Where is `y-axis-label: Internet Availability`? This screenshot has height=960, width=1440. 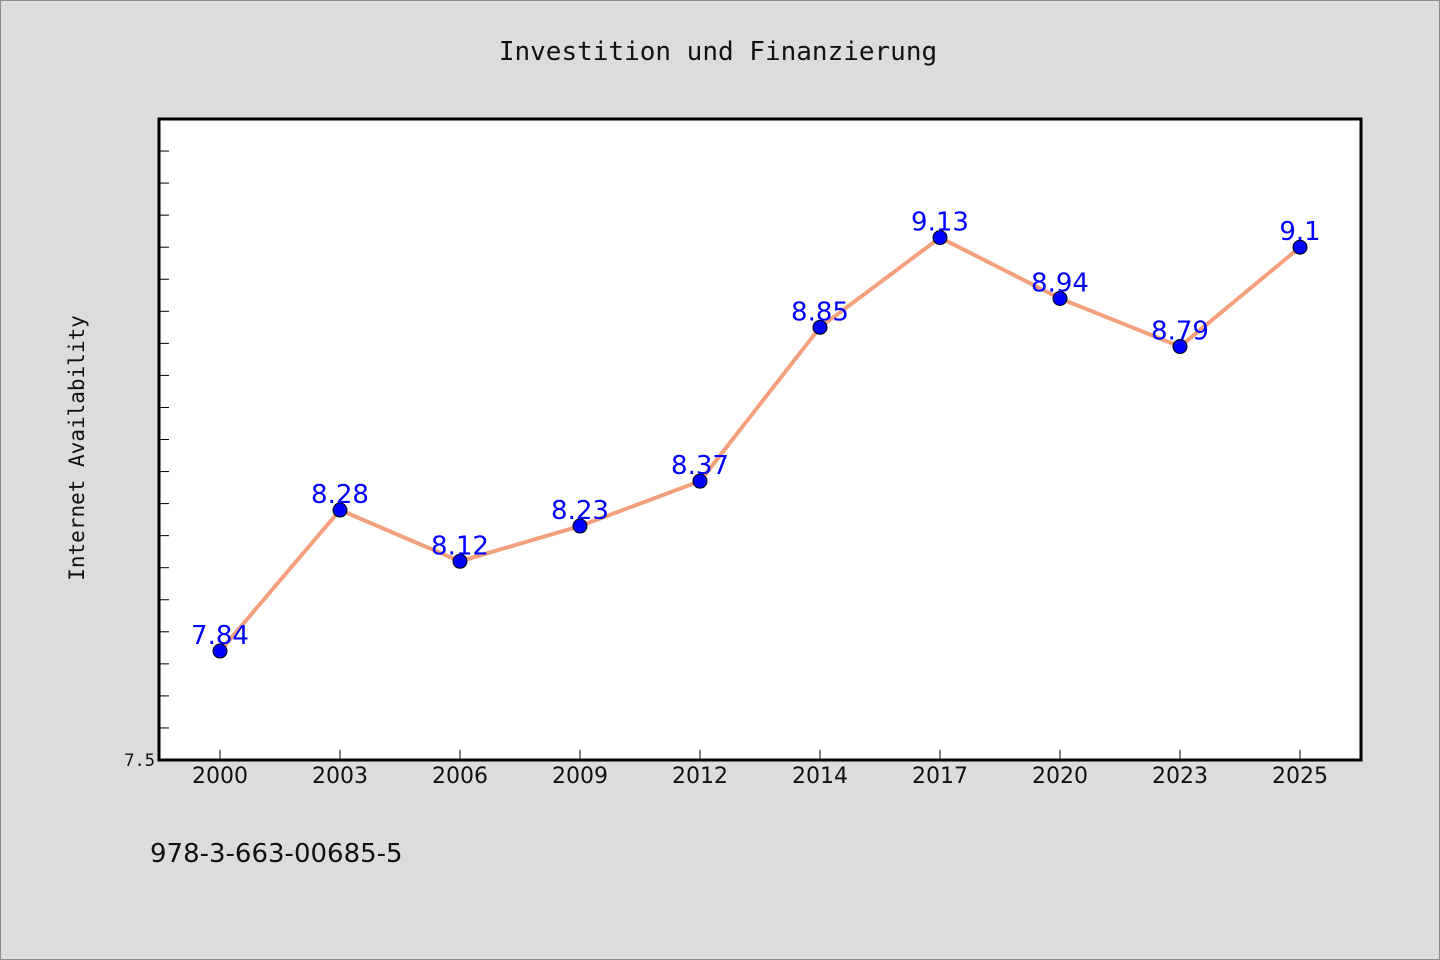 y-axis-label: Internet Availability is located at coordinates (77, 448).